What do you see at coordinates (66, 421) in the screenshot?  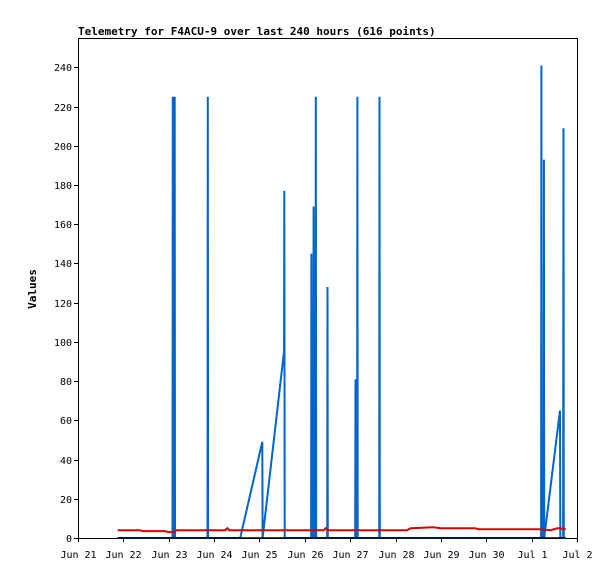 I see `y-tick-label: 60` at bounding box center [66, 421].